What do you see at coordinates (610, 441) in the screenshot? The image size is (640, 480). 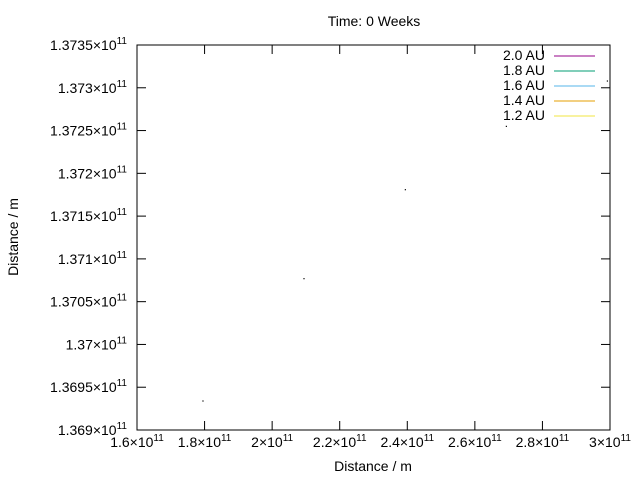 I see `x-tick-label: 3×10¹¹` at bounding box center [610, 441].